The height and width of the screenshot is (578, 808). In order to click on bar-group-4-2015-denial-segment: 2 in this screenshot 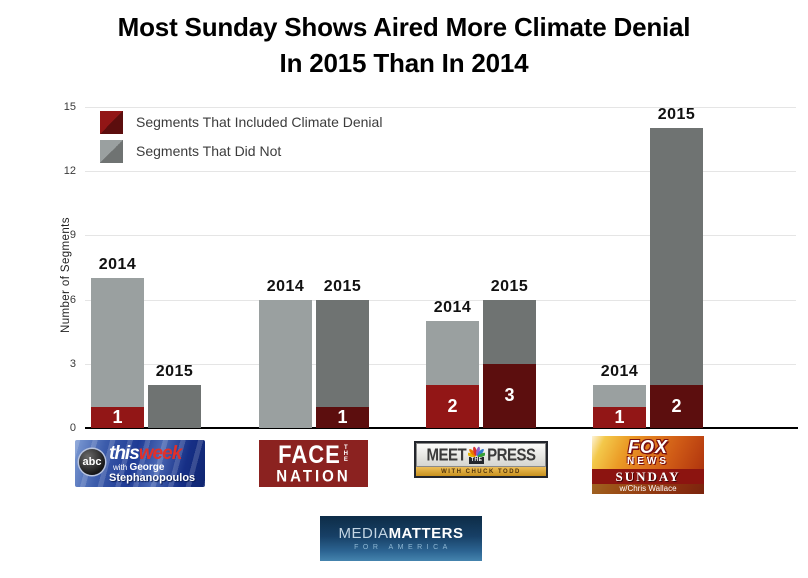, I will do `click(676, 406)`.